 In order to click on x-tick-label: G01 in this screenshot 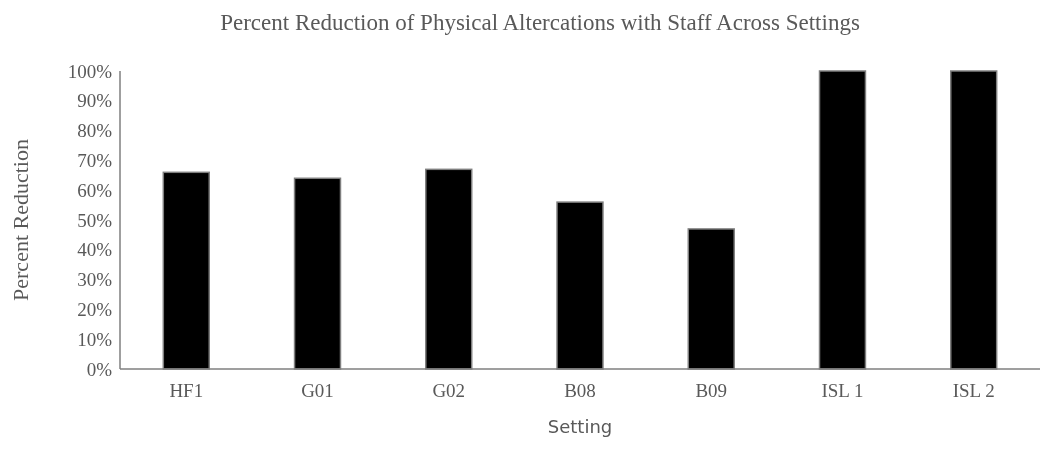, I will do `click(317, 390)`.